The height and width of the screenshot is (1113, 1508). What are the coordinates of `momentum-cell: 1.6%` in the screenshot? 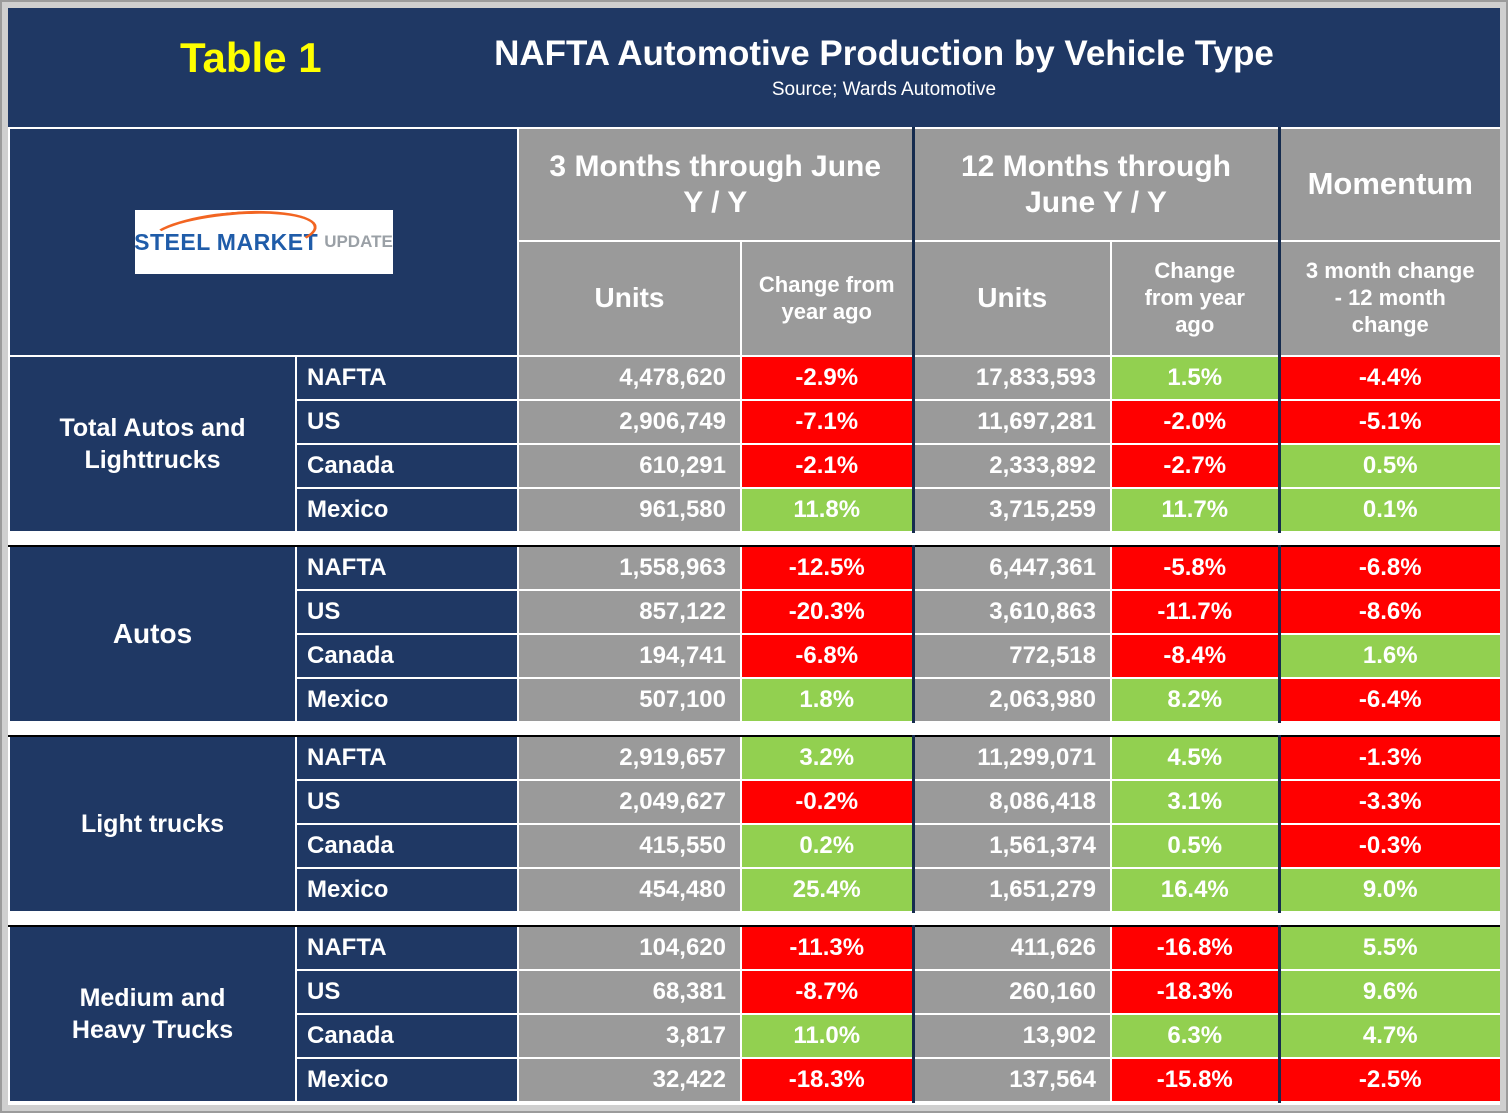 It's located at (1388, 656).